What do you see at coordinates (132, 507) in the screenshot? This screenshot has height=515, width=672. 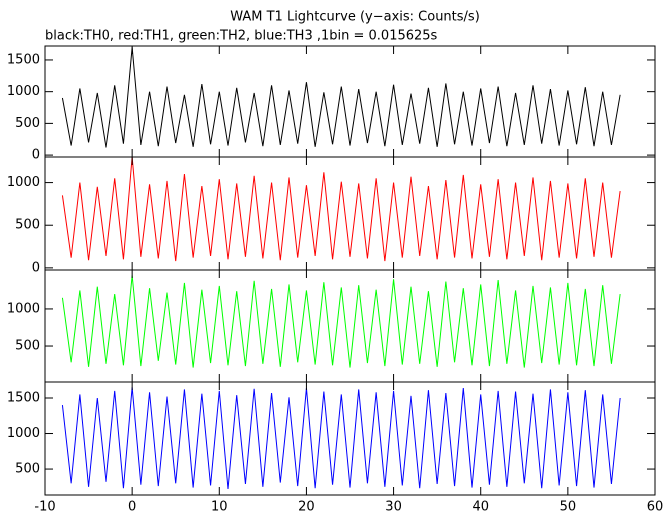 I see `x-tick-label: 0` at bounding box center [132, 507].